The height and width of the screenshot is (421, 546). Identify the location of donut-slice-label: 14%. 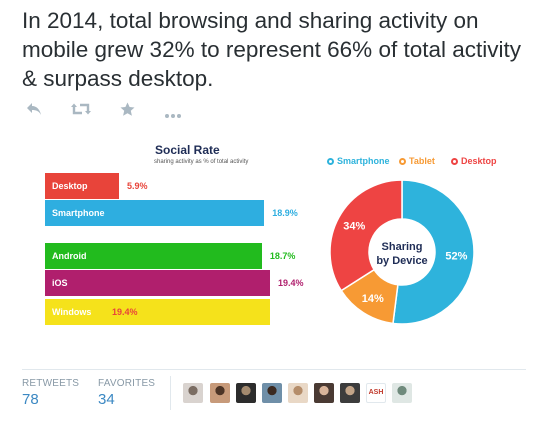
(373, 299).